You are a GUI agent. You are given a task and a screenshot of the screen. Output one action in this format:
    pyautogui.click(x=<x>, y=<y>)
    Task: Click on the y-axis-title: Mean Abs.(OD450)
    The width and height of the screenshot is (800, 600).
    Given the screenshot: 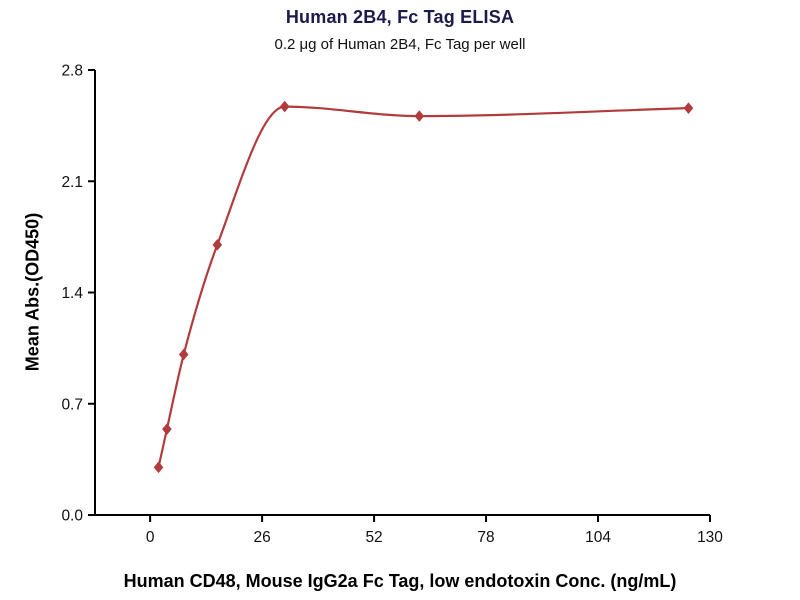 What is the action you would take?
    pyautogui.click(x=32, y=292)
    